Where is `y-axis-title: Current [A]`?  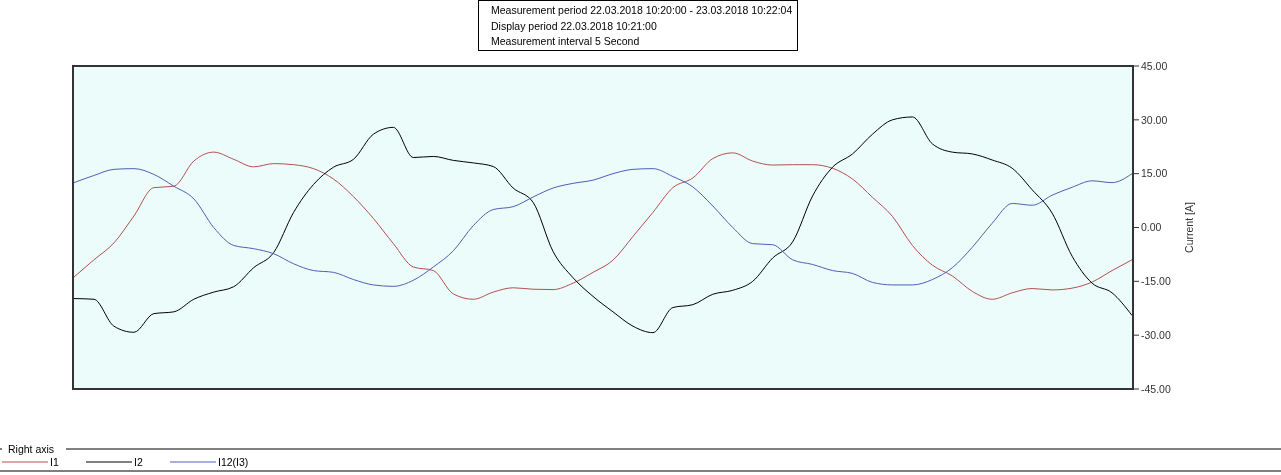
y-axis-title: Current [A] is located at coordinates (1189, 227).